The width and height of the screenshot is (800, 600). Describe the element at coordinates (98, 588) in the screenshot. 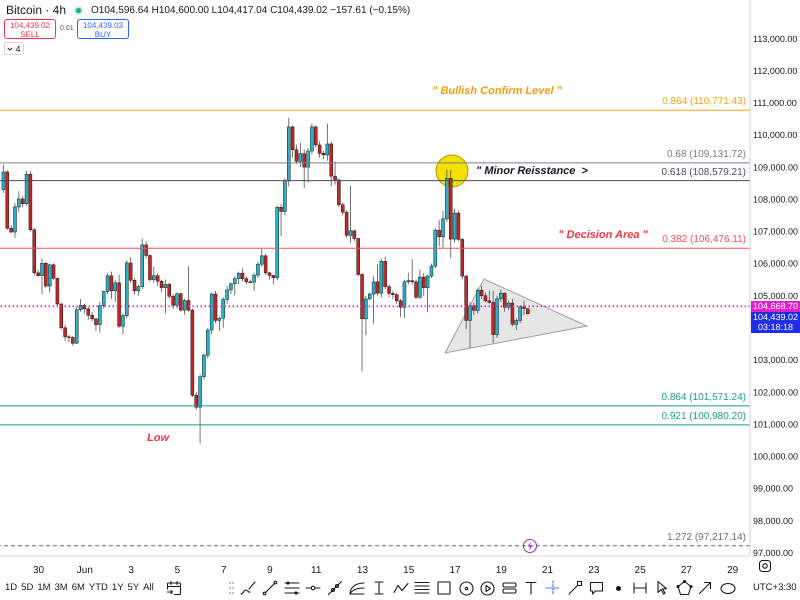

I see `text: YTD` at that location.